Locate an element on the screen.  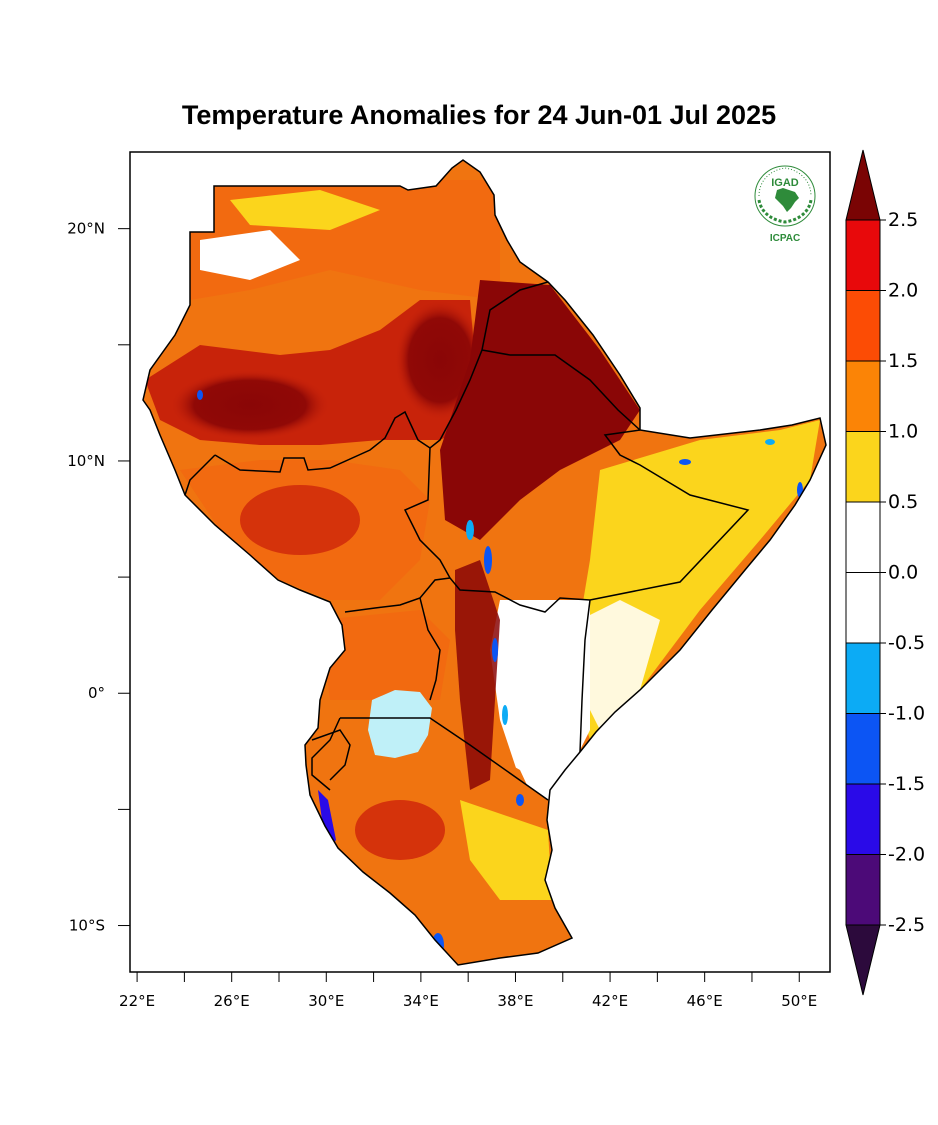
x-tick-label: 34°E is located at coordinates (421, 1001).